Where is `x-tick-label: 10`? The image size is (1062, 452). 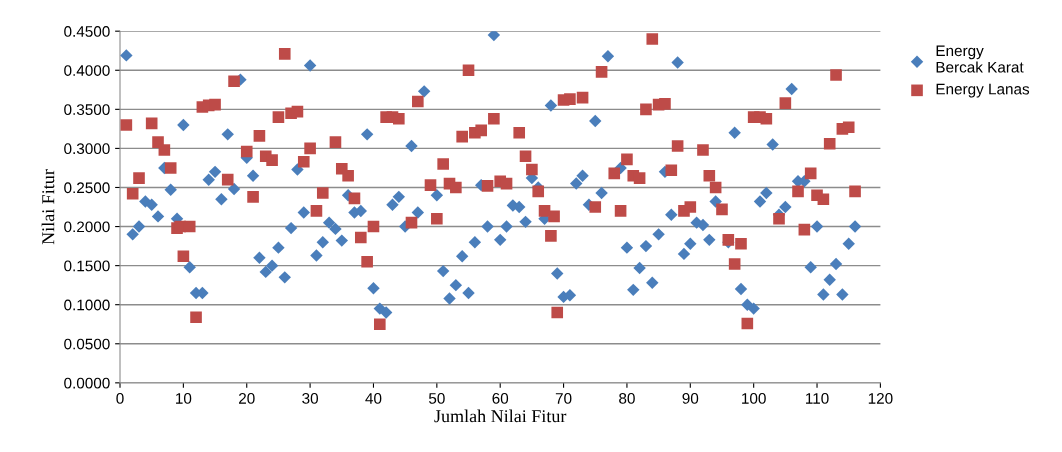 x-tick-label: 10 is located at coordinates (184, 398).